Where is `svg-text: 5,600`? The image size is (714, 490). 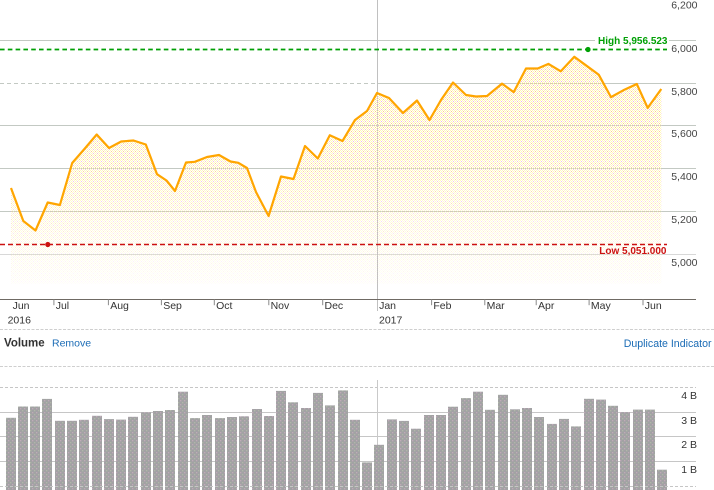 svg-text: 5,600 is located at coordinates (684, 134).